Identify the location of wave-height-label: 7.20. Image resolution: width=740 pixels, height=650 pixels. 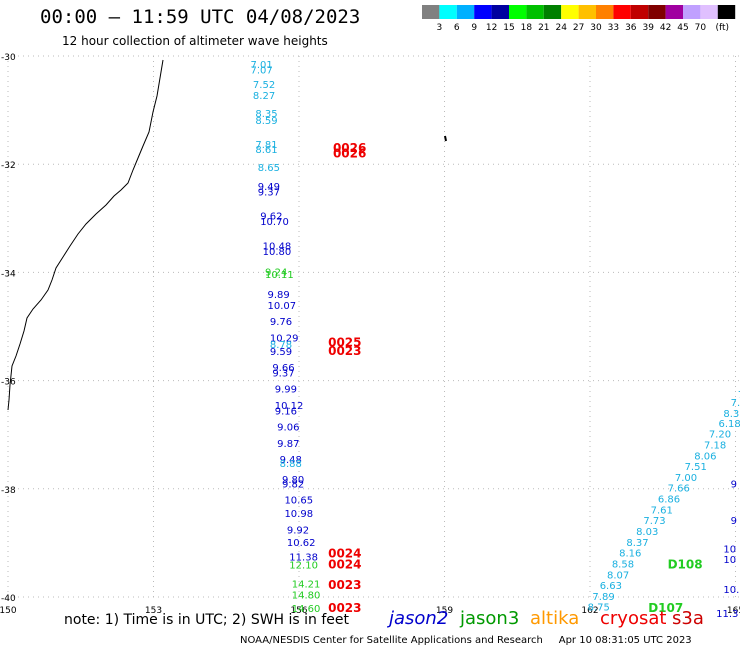
(720, 435).